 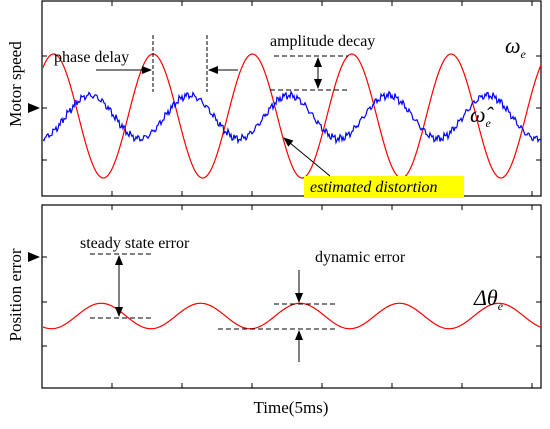 I want to click on steady-state-error-annotation: steady state error, so click(x=135, y=277).